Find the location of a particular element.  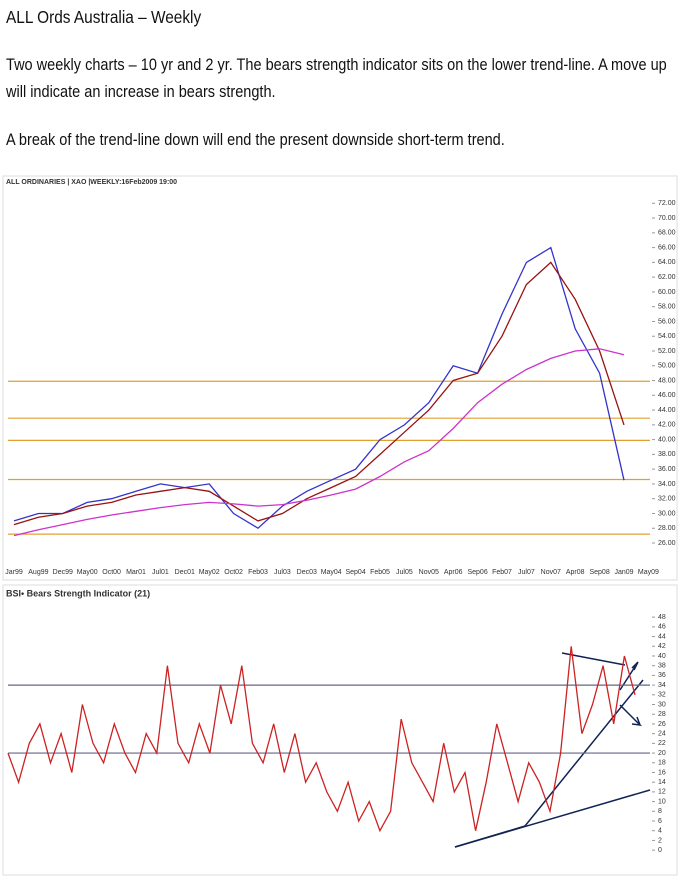

y-tick-label: 16 is located at coordinates (662, 772).